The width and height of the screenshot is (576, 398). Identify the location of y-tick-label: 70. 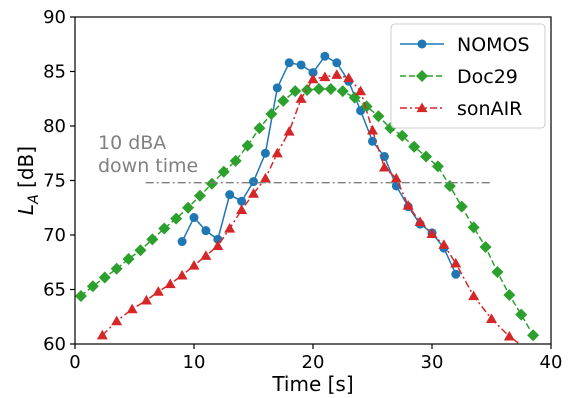
(54, 235).